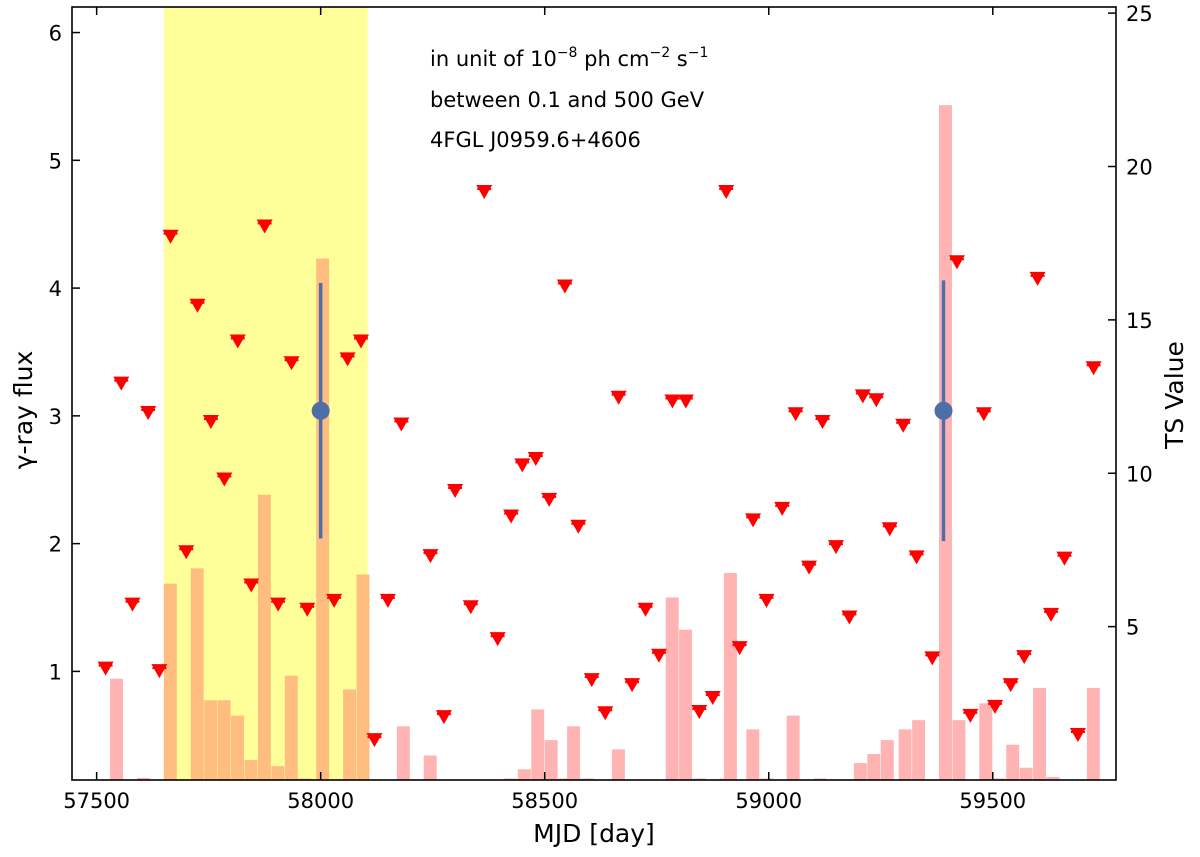 This screenshot has width=1200, height=857. I want to click on y-left-tick-label: 5, so click(55, 161).